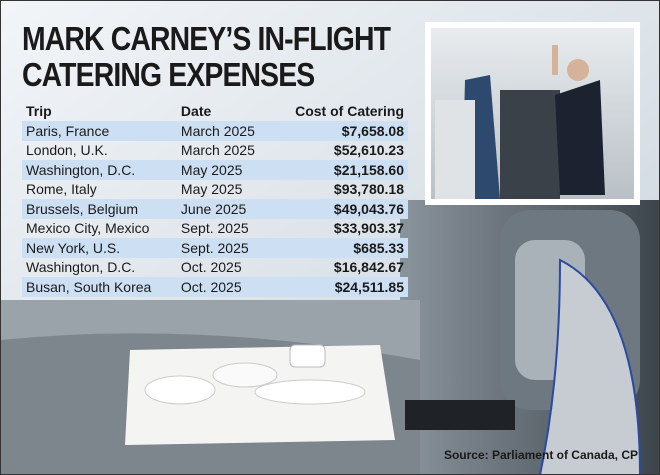 Image resolution: width=660 pixels, height=475 pixels. Describe the element at coordinates (99, 209) in the screenshot. I see `table-cell: Brussels, Belgium` at that location.